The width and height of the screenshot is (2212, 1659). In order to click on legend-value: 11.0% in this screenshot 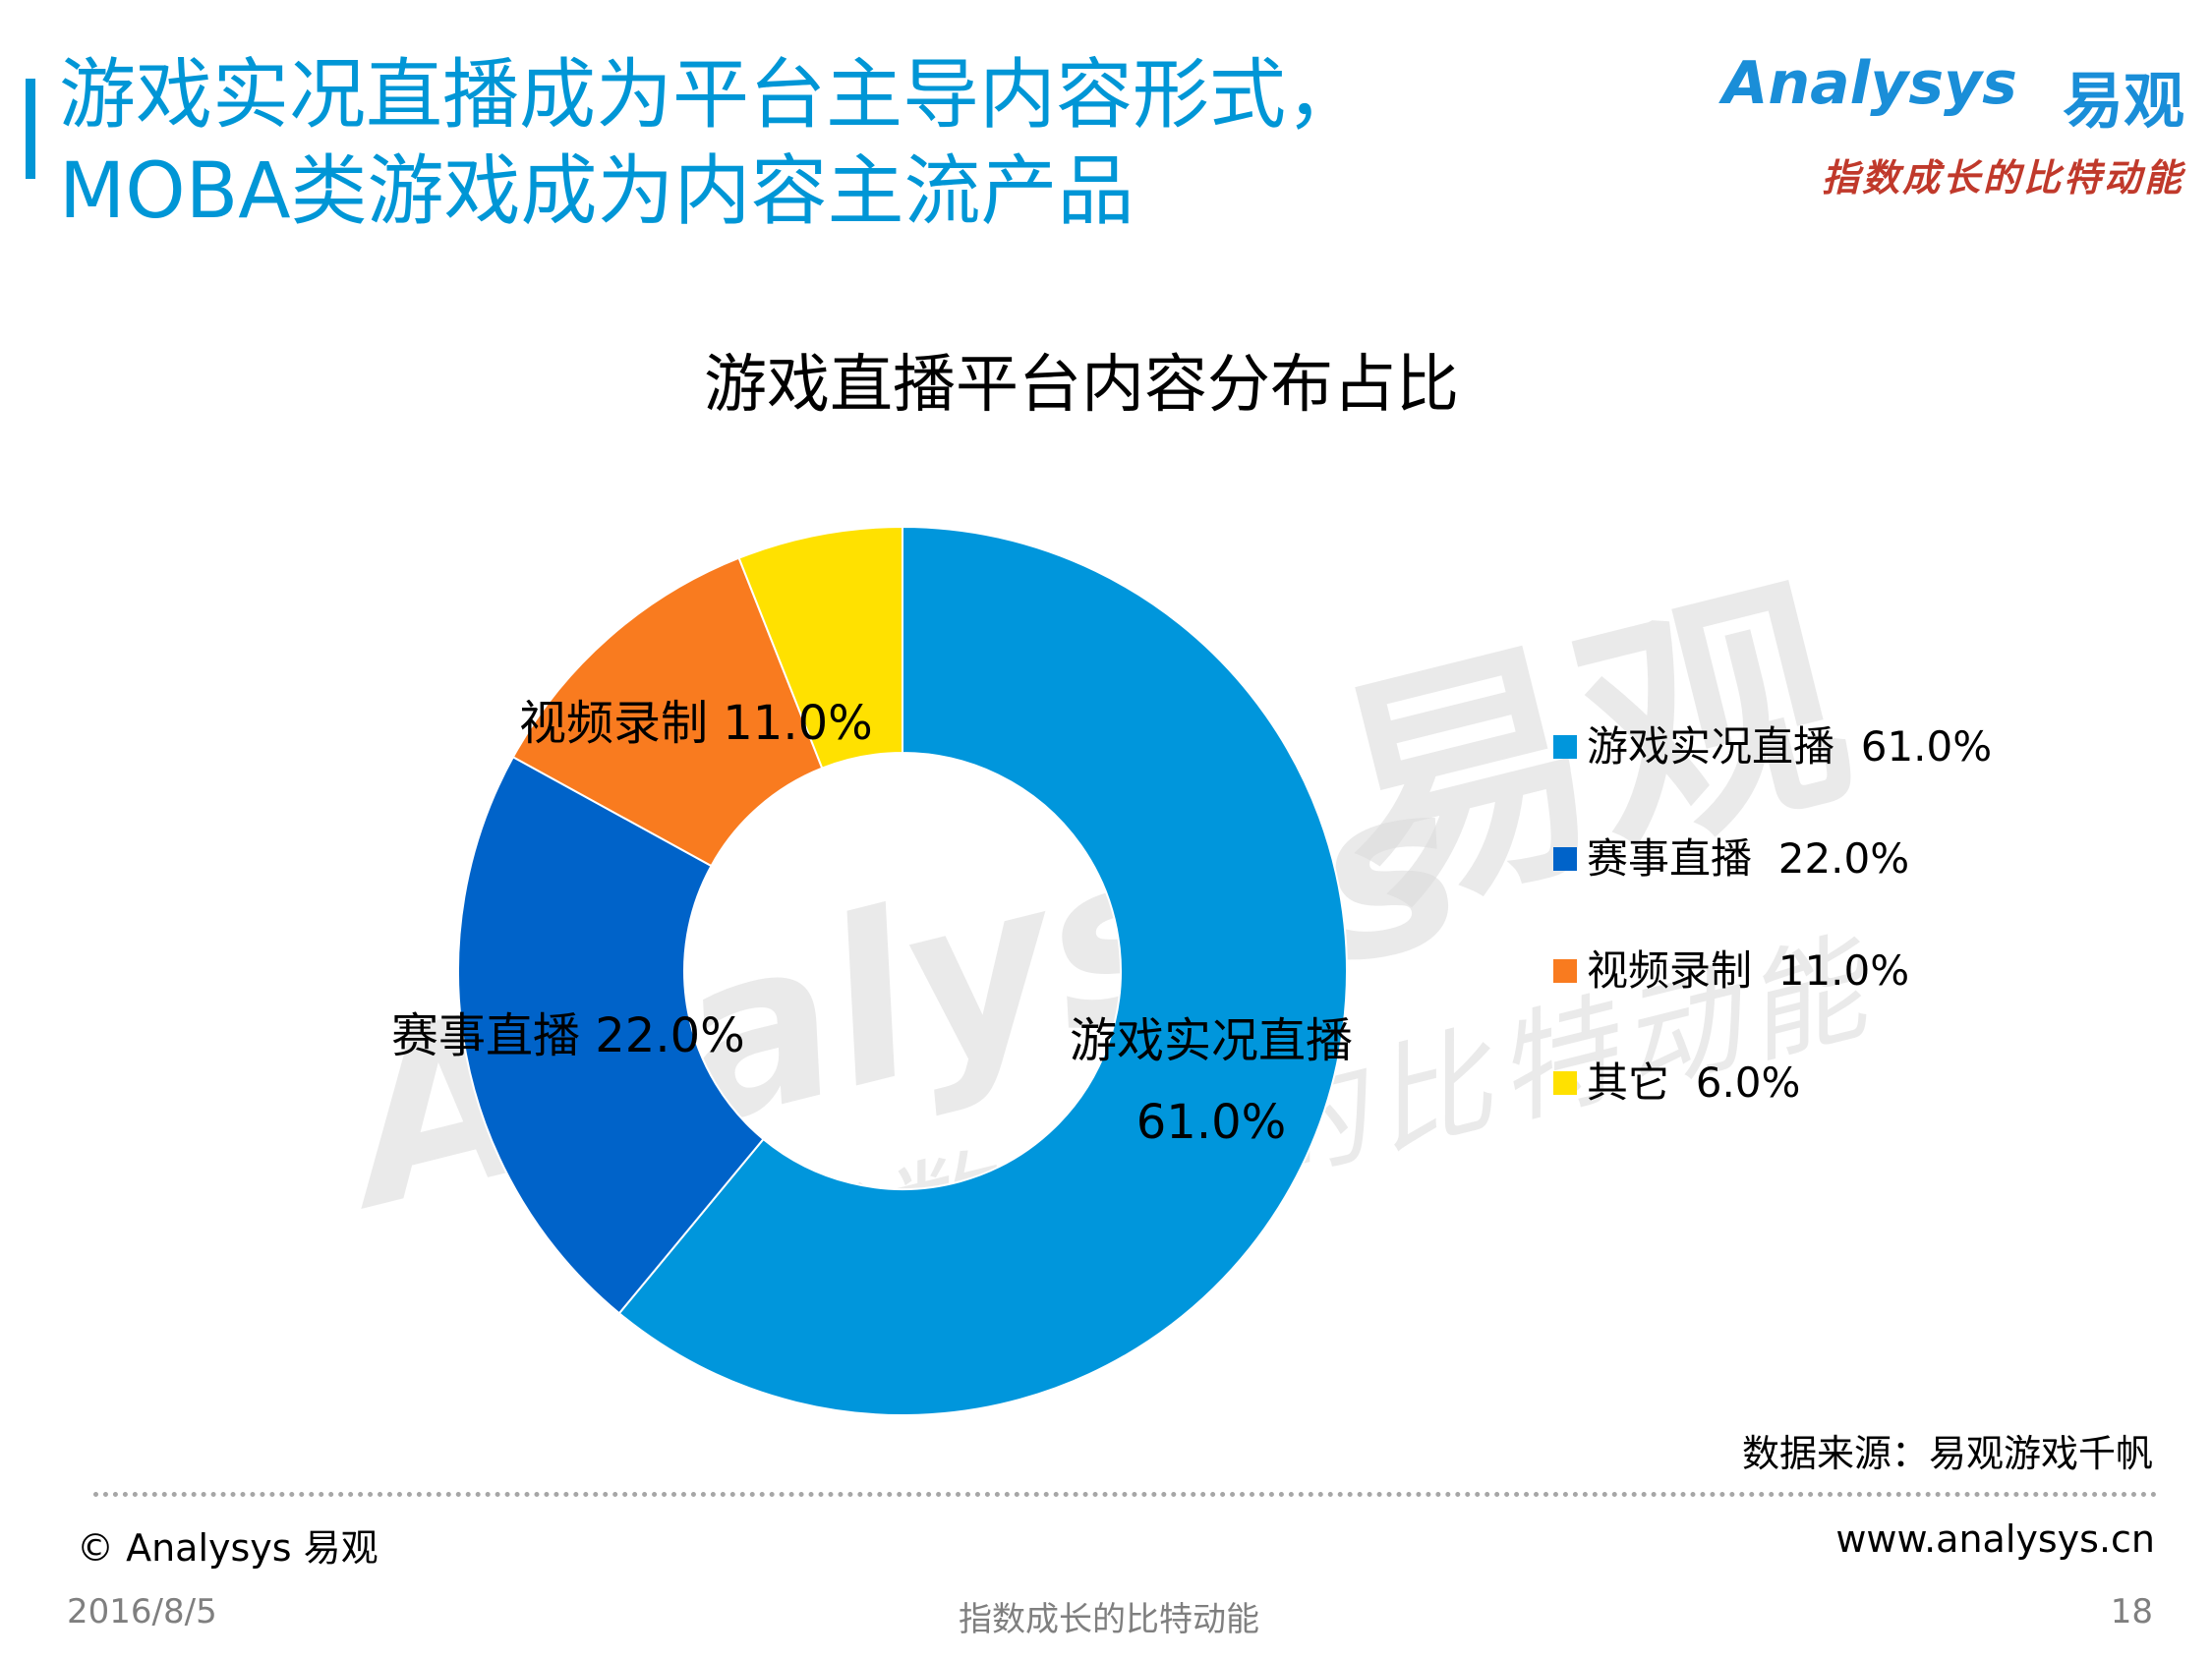, I will do `click(1844, 970)`.